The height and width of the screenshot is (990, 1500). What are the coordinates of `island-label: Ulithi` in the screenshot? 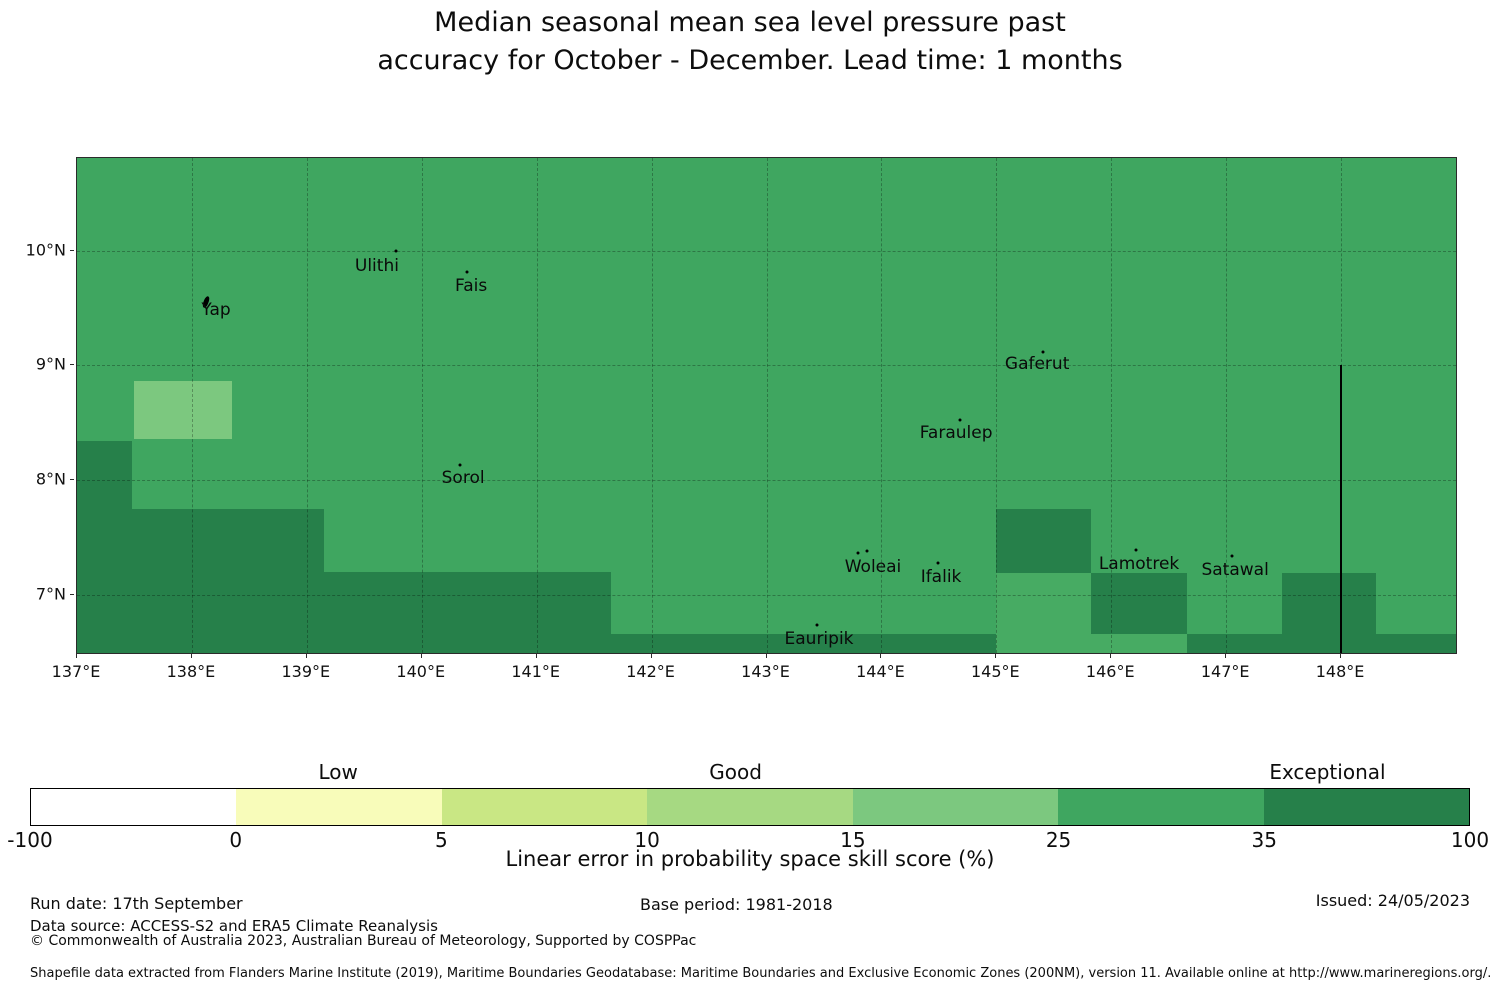 It's located at (376, 265).